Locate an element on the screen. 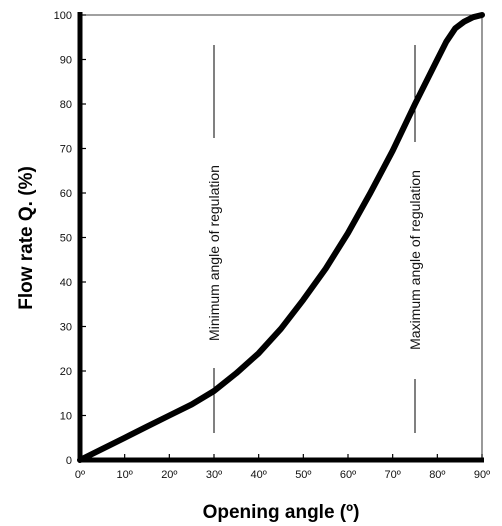 This screenshot has width=502, height=526. x-tick-label: 50º is located at coordinates (303, 475).